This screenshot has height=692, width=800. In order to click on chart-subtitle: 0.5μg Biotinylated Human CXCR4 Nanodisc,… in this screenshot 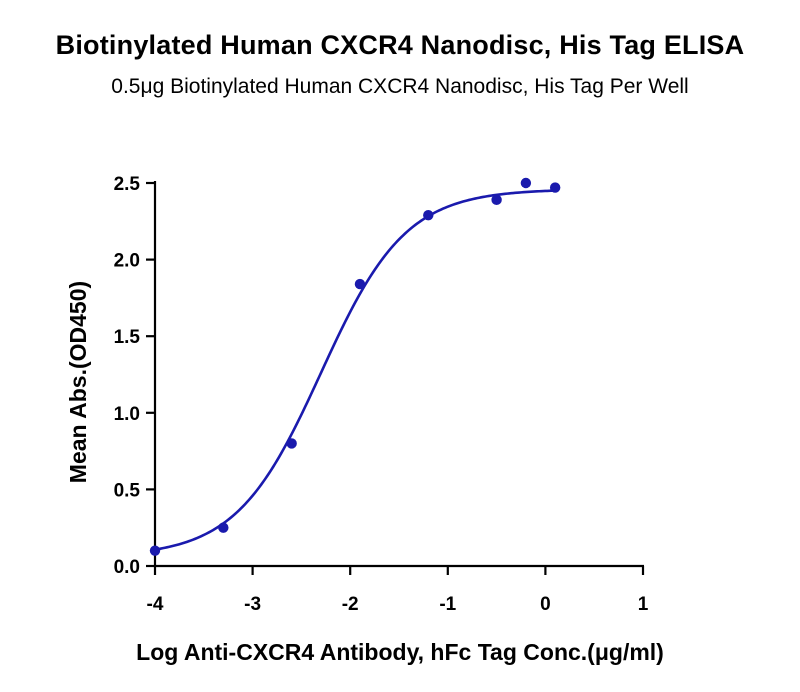, I will do `click(400, 86)`.